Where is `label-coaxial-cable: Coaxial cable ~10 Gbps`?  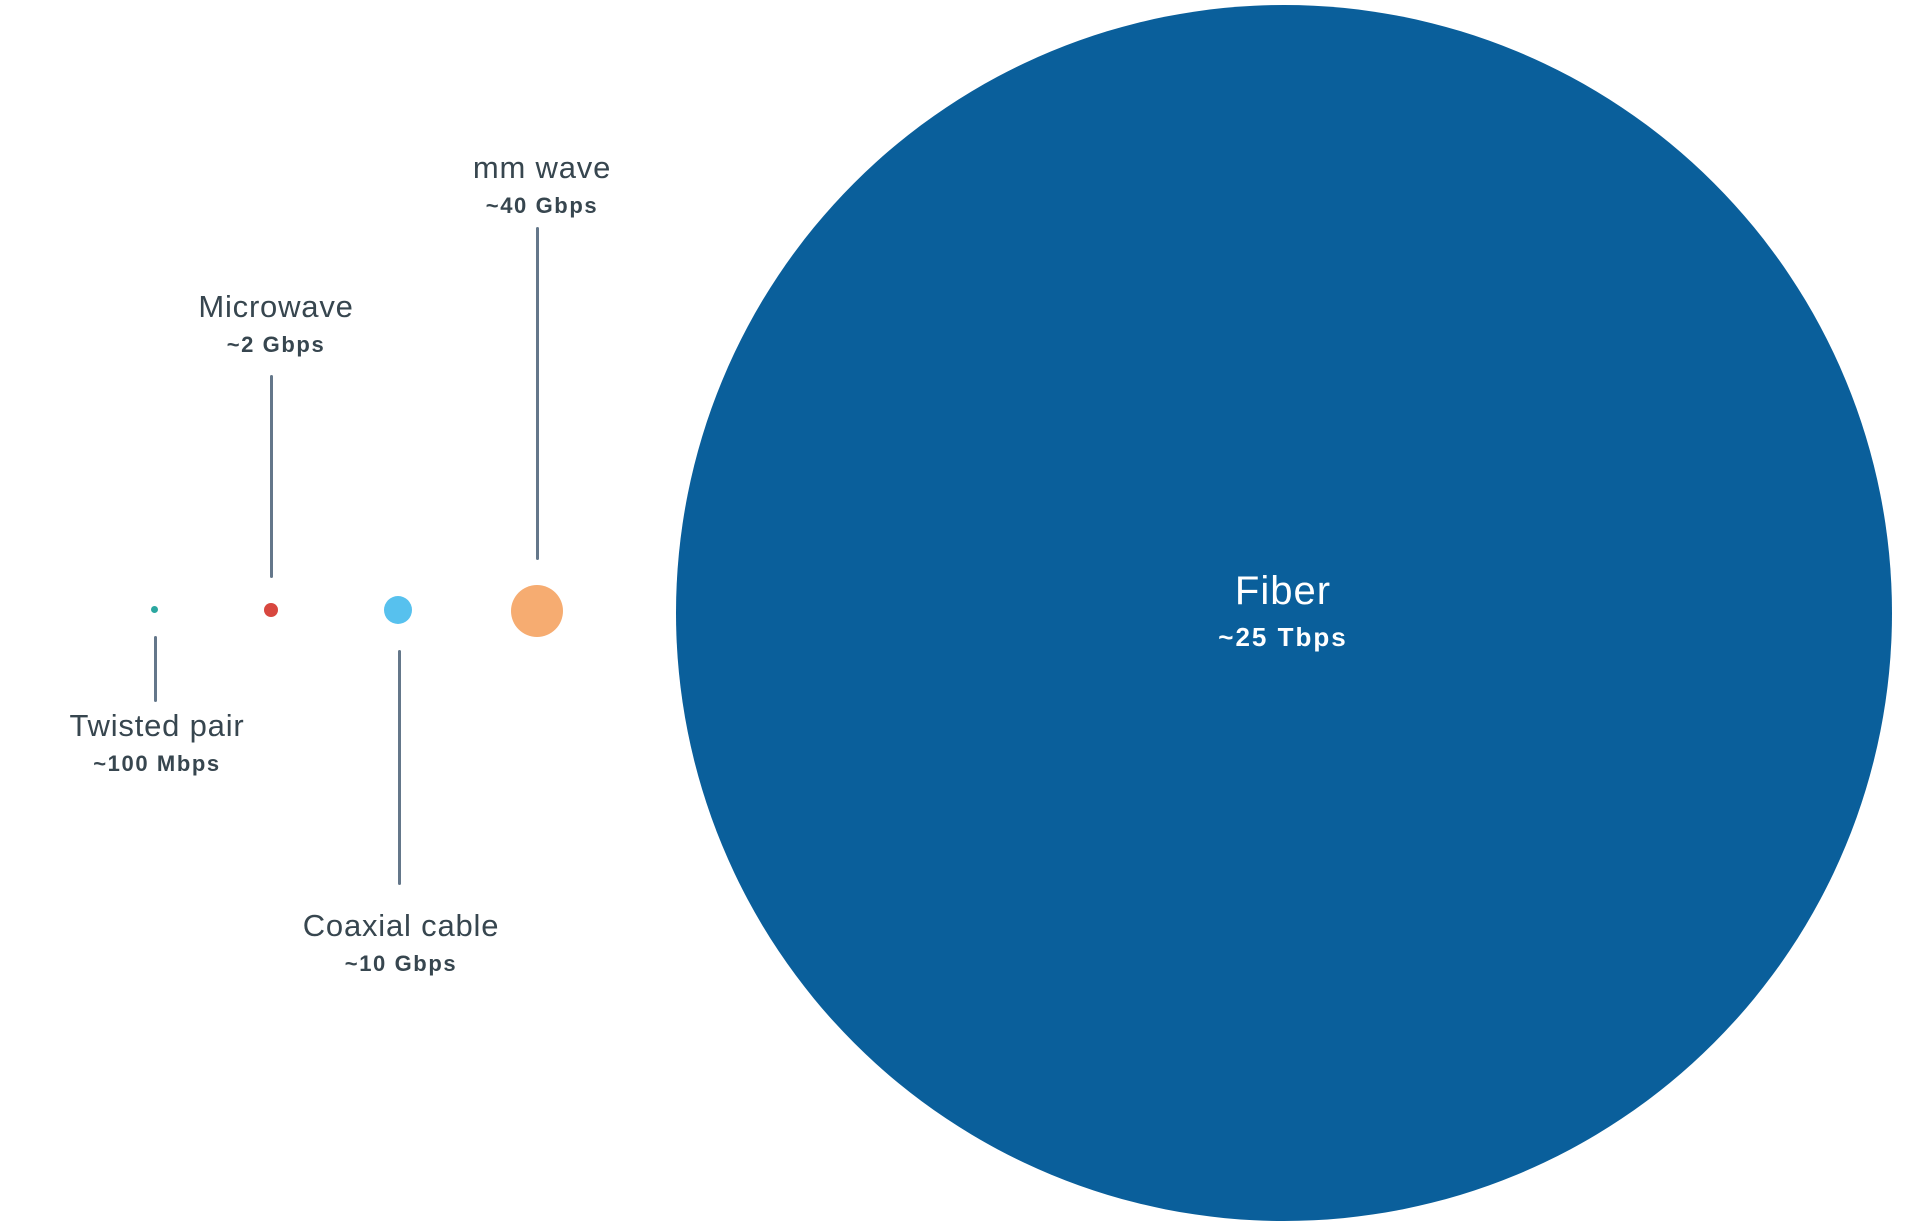
label-coaxial-cable: Coaxial cable ~10 Gbps is located at coordinates (401, 942).